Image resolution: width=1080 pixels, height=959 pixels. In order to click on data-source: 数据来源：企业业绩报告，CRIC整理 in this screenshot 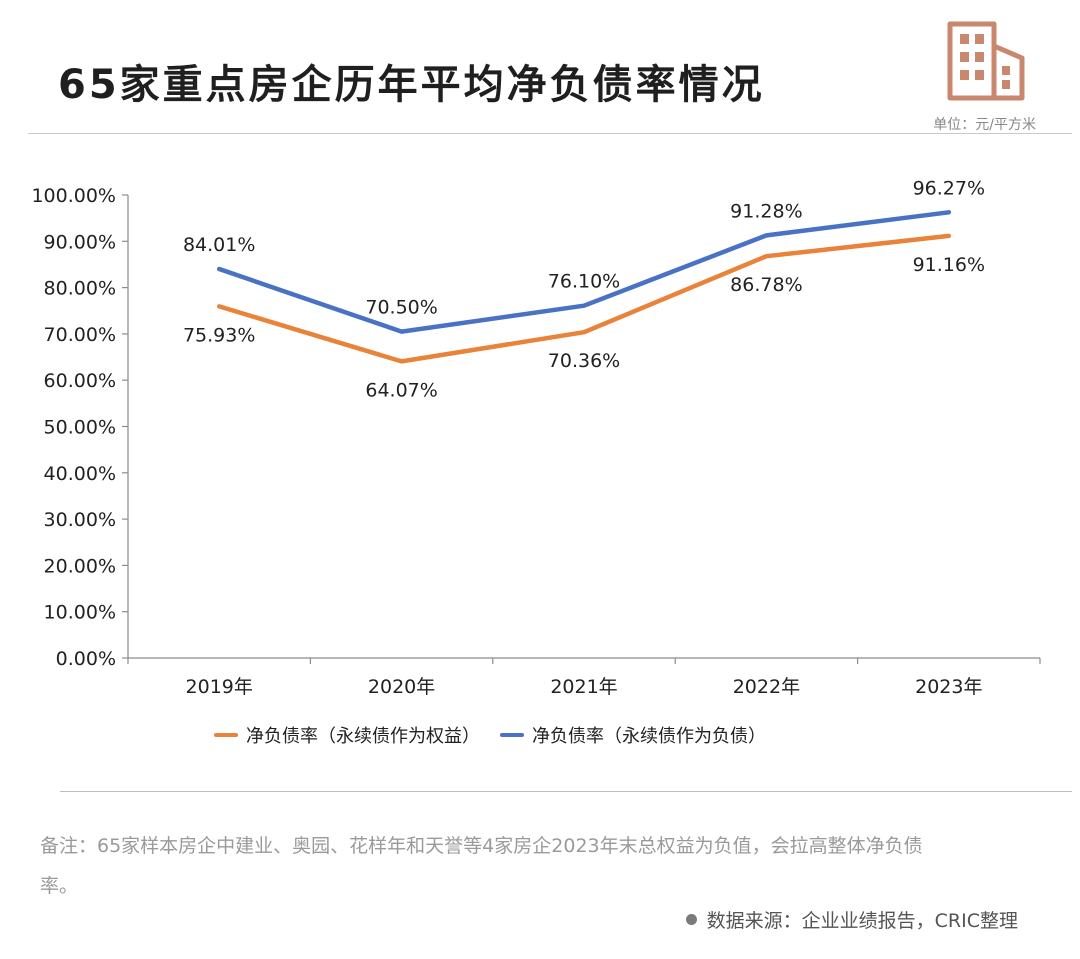, I will do `click(851, 919)`.